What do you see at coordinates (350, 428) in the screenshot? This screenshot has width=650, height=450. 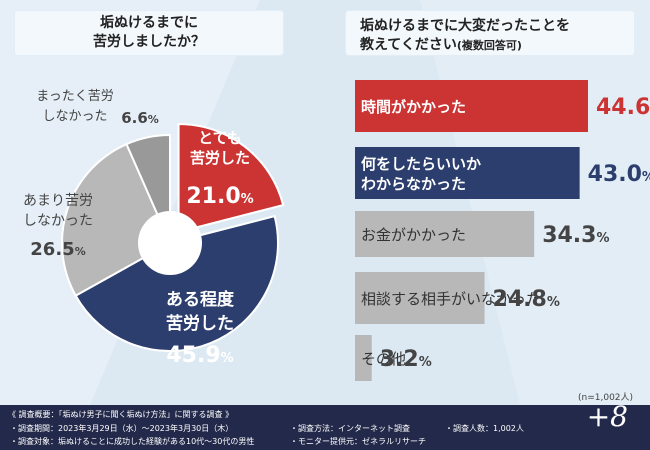 I see `footer-method: ・調査方法：インターネット調査` at bounding box center [350, 428].